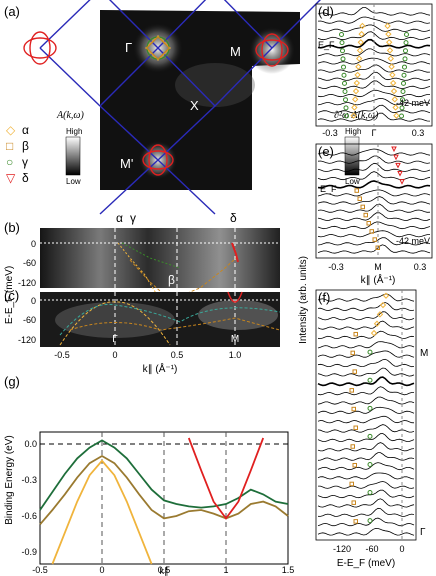  Describe the element at coordinates (418, 133) in the screenshot. I see `panel-d-xtick-2: 0.3` at that location.